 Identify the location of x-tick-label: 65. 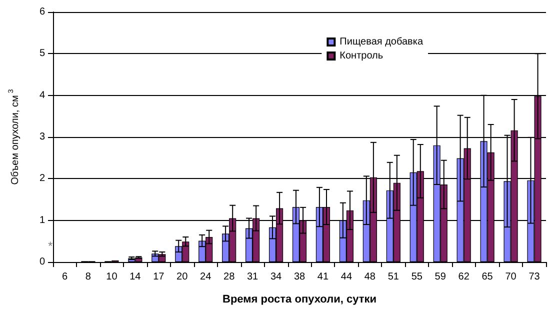
(488, 277).